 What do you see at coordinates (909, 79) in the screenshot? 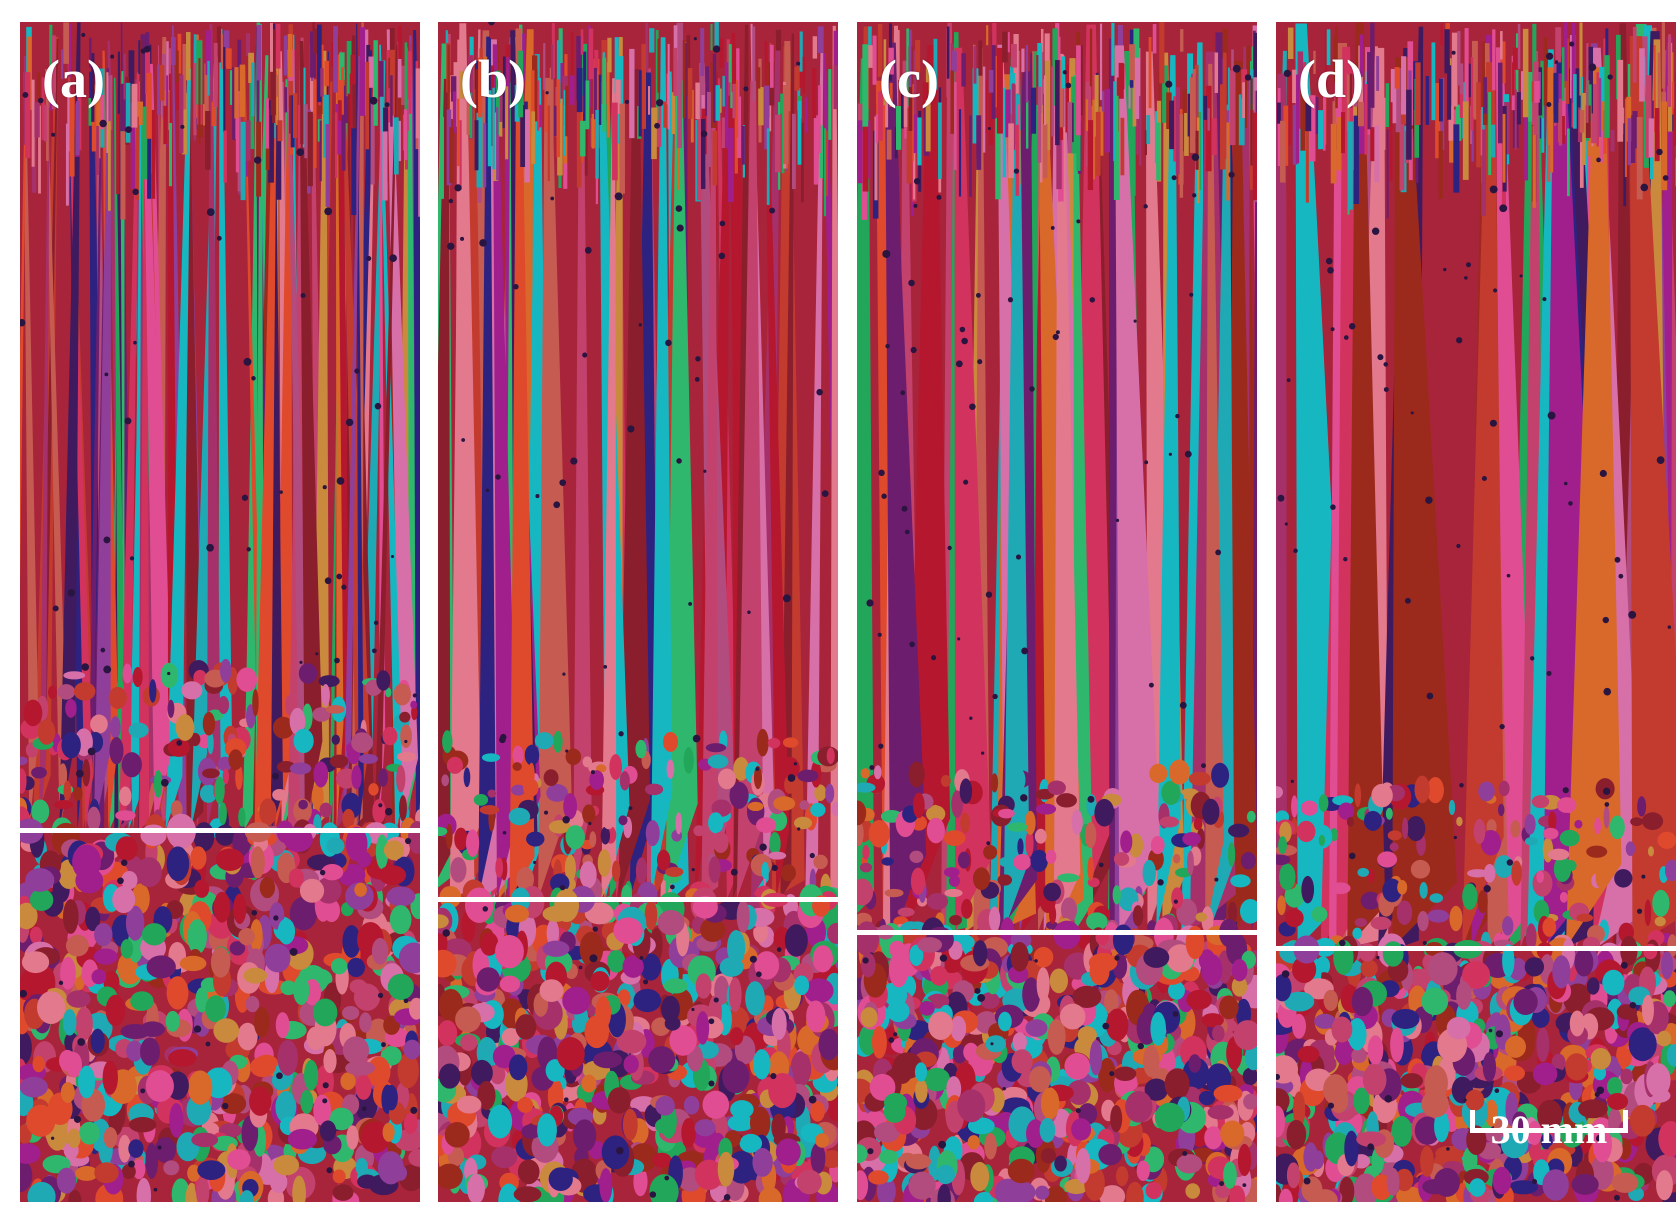
I see `panel-label-c: (c)` at bounding box center [909, 79].